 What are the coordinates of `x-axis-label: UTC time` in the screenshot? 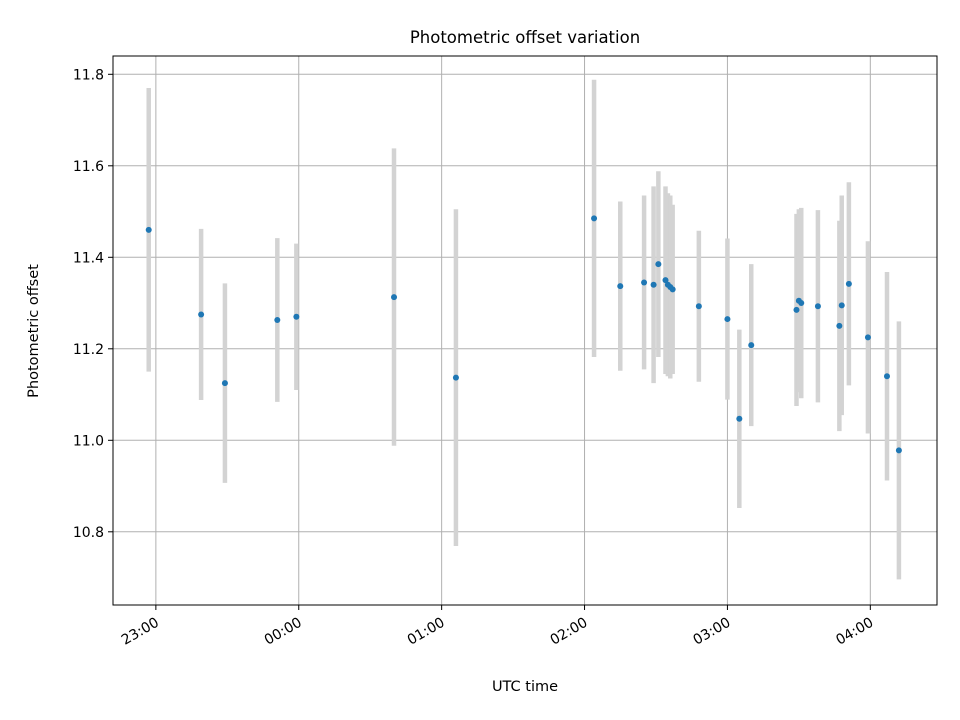 It's located at (525, 687).